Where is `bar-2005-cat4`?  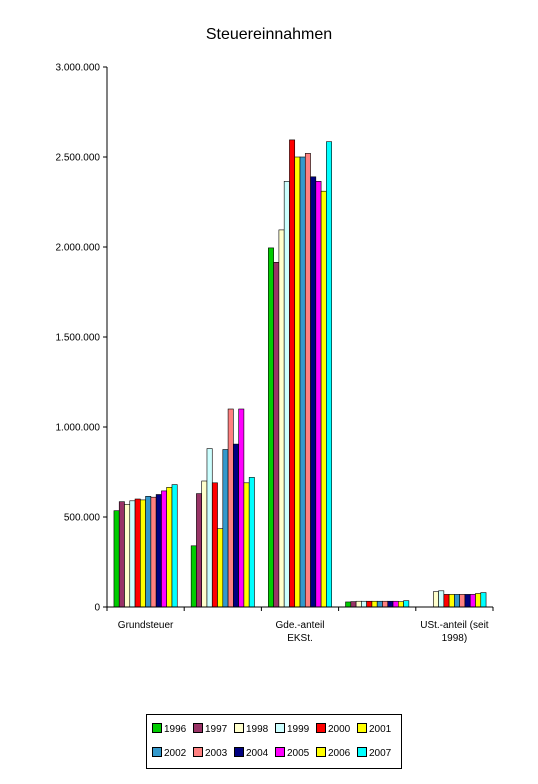 bar-2005-cat4 is located at coordinates (472, 601).